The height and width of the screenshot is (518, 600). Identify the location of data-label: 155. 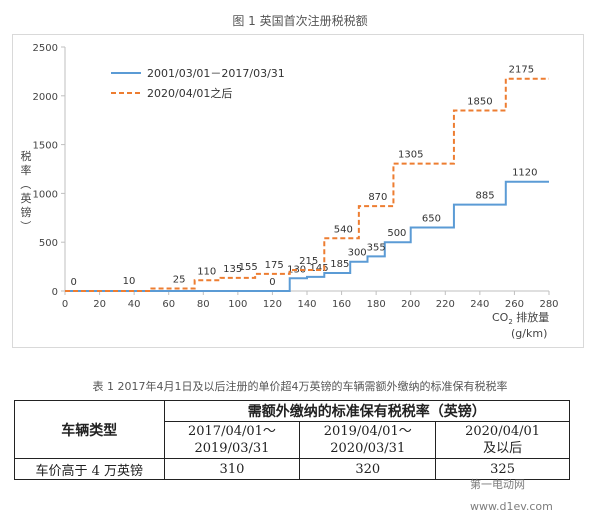
(248, 267).